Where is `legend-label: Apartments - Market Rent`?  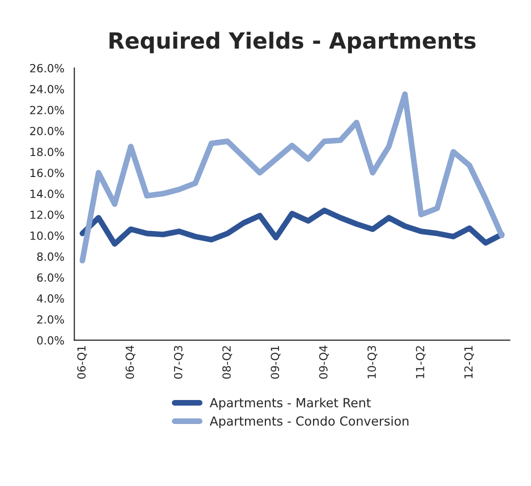
legend-label: Apartments - Market Rent is located at coordinates (290, 404).